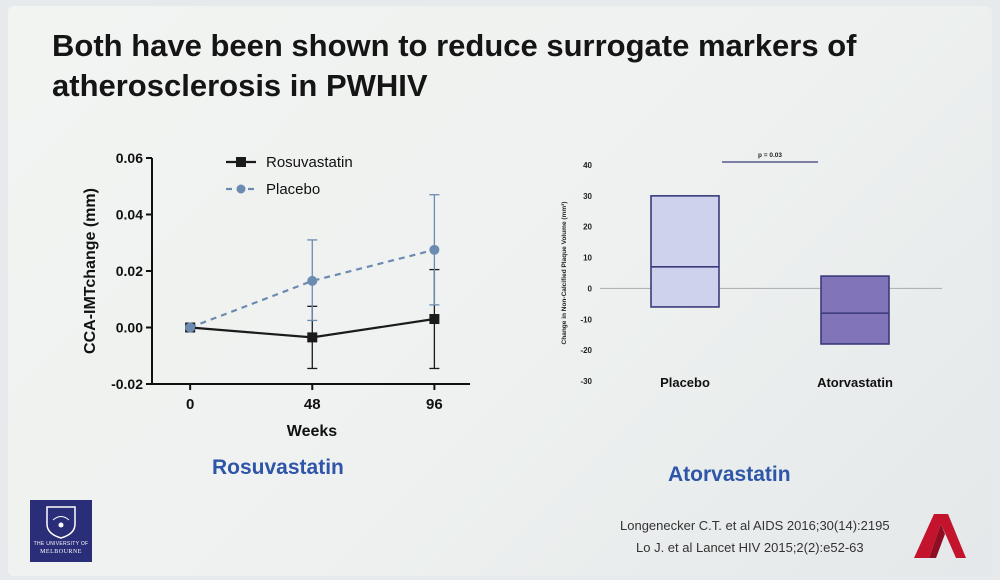 The height and width of the screenshot is (580, 1000). What do you see at coordinates (586, 319) in the screenshot?
I see `y-tick-label: -10` at bounding box center [586, 319].